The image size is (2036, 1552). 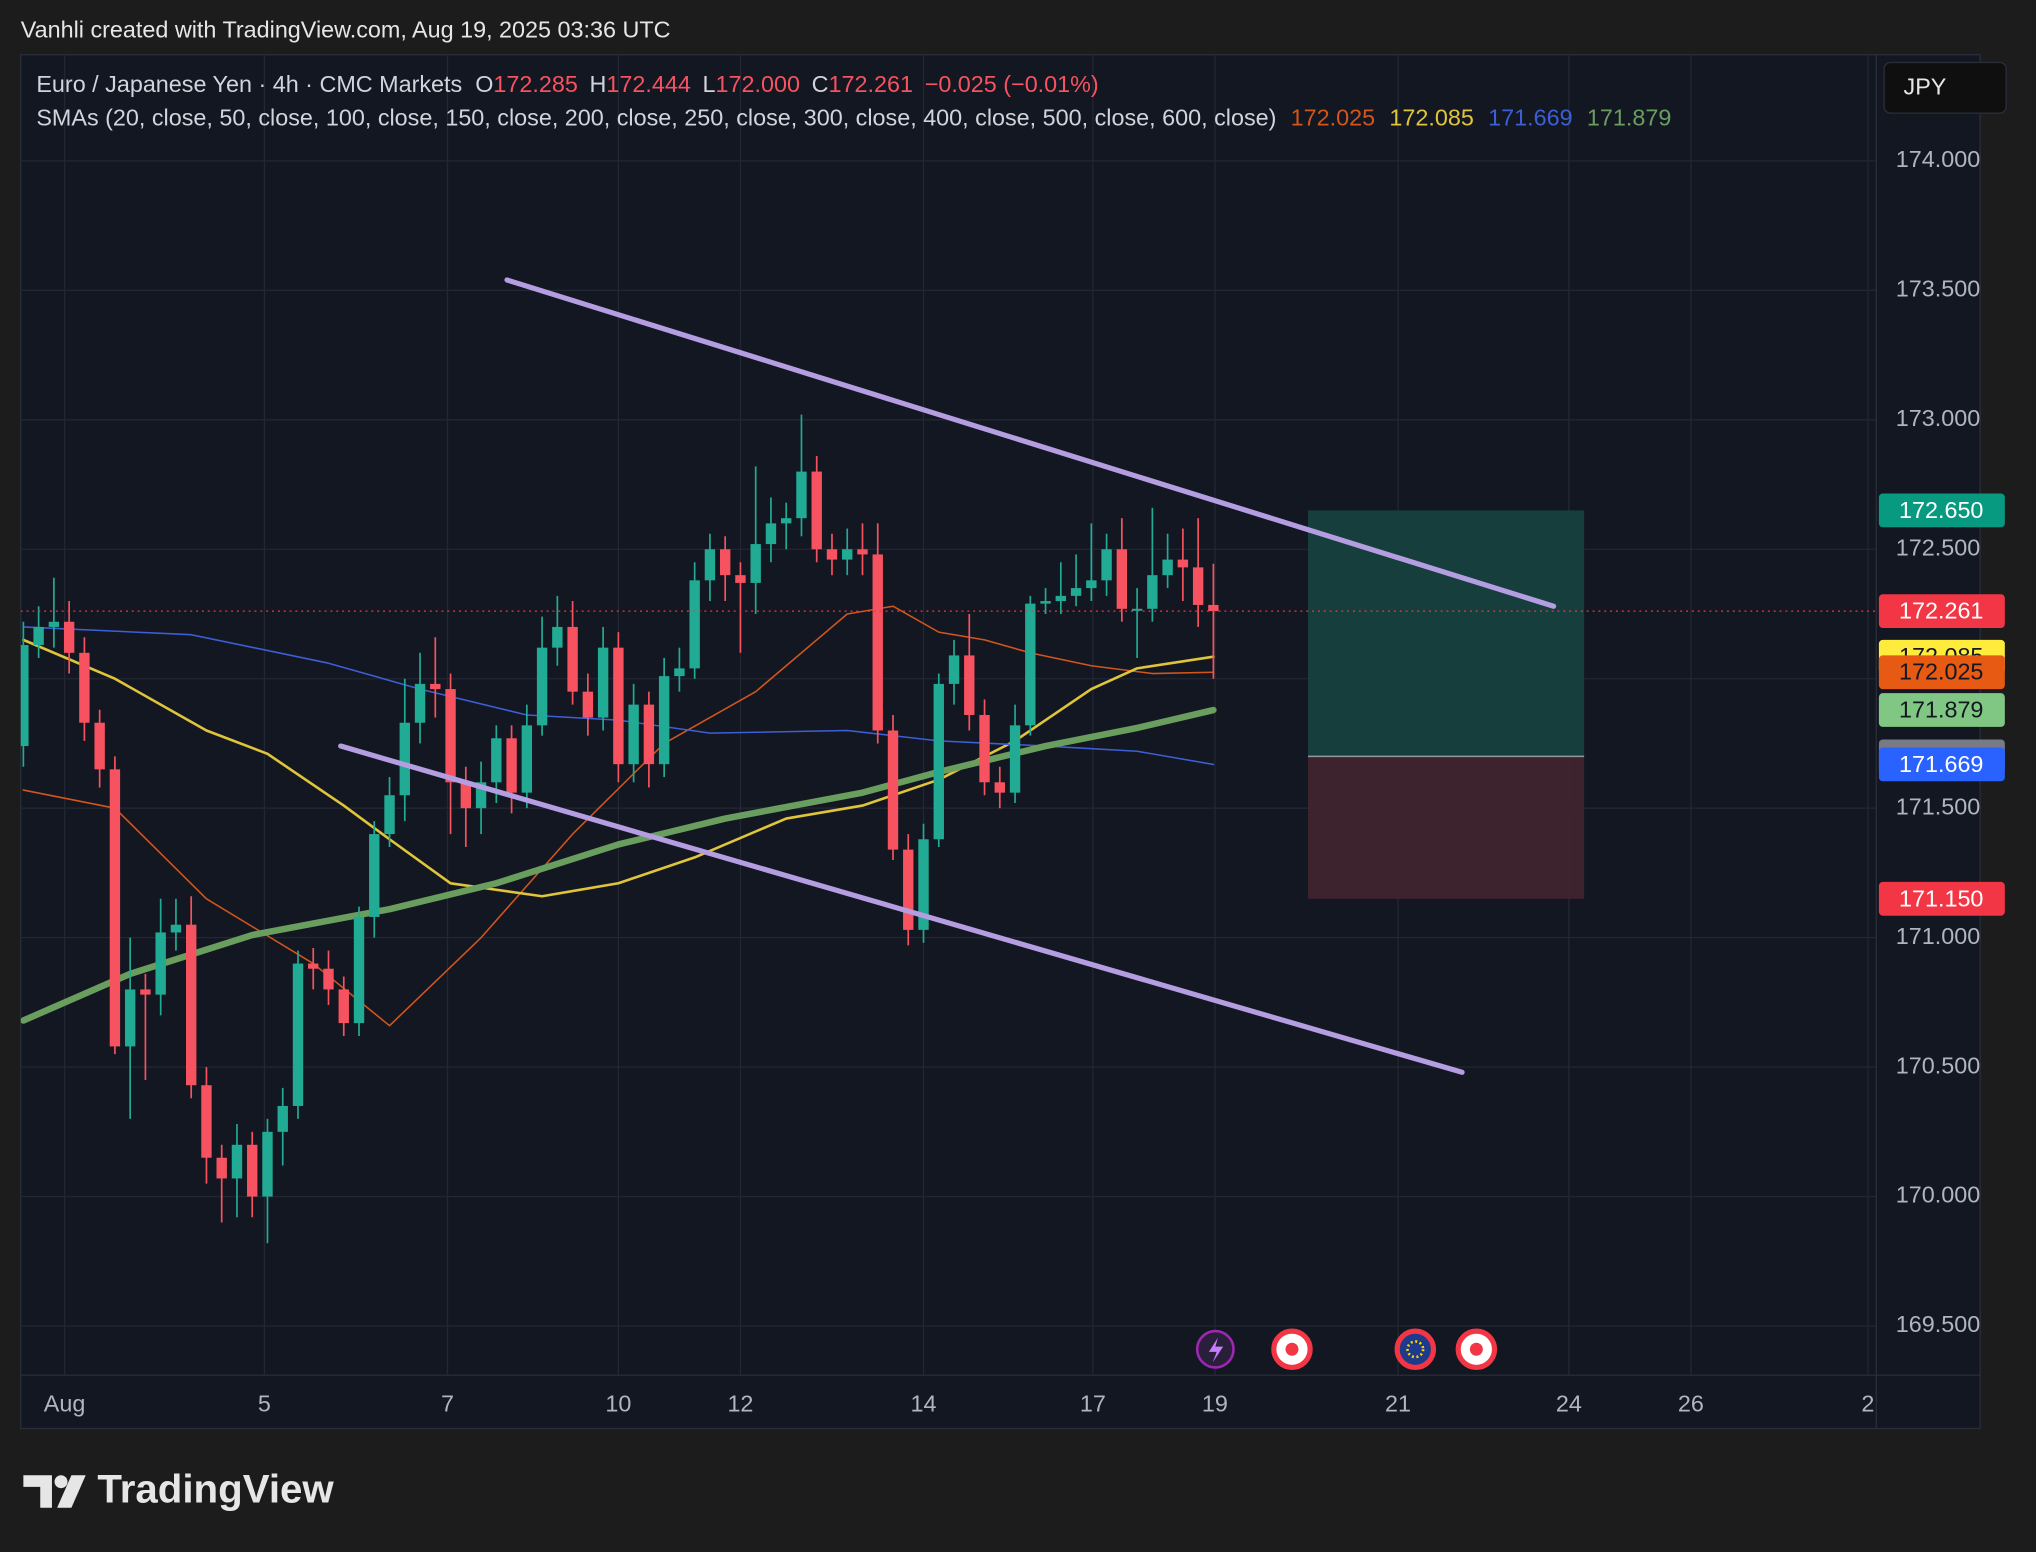 I want to click on y-tick-label: 169.500, so click(x=1938, y=1324).